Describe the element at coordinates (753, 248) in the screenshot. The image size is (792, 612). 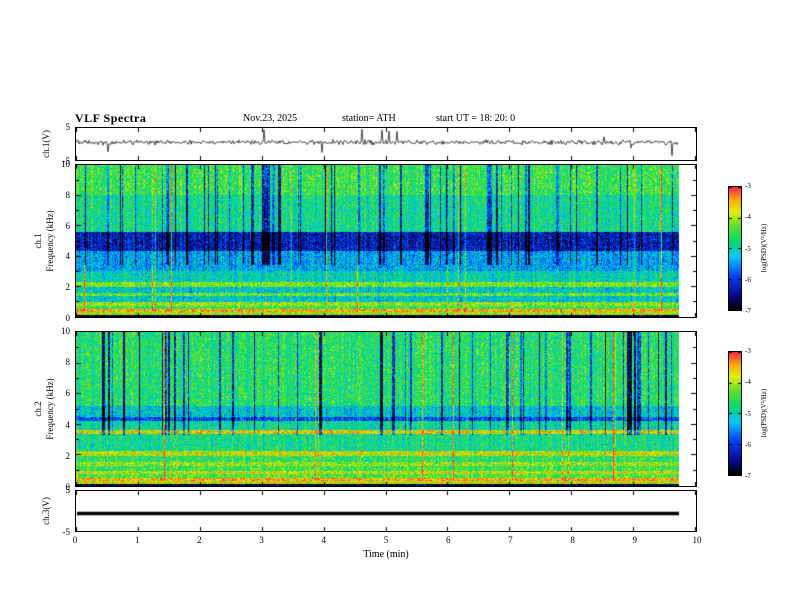
I see `colorbar-ch1-ticks: -3 -4 -5 -6 -7` at that location.